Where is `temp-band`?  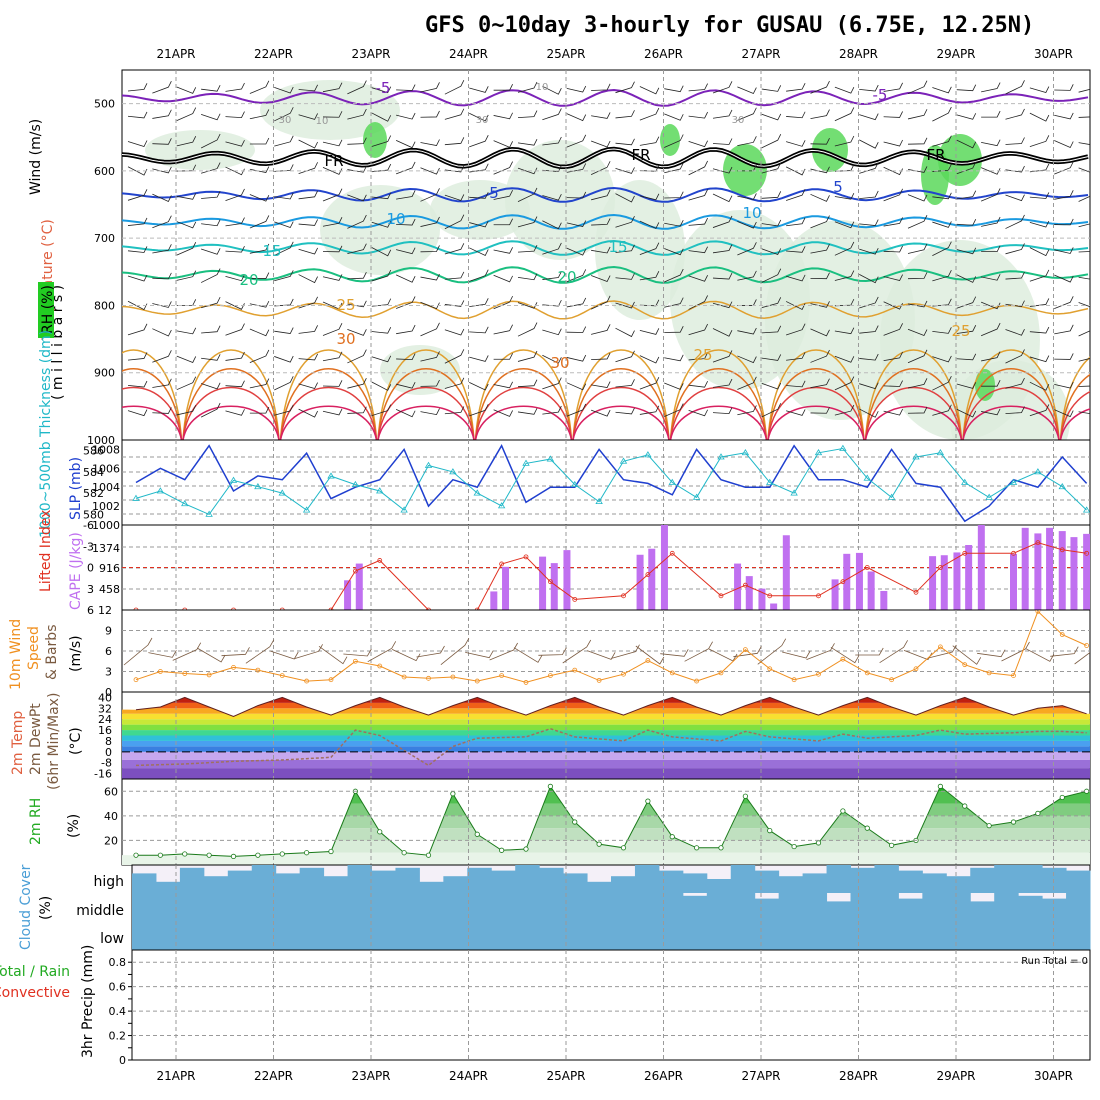
temp-band is located at coordinates (606, 727).